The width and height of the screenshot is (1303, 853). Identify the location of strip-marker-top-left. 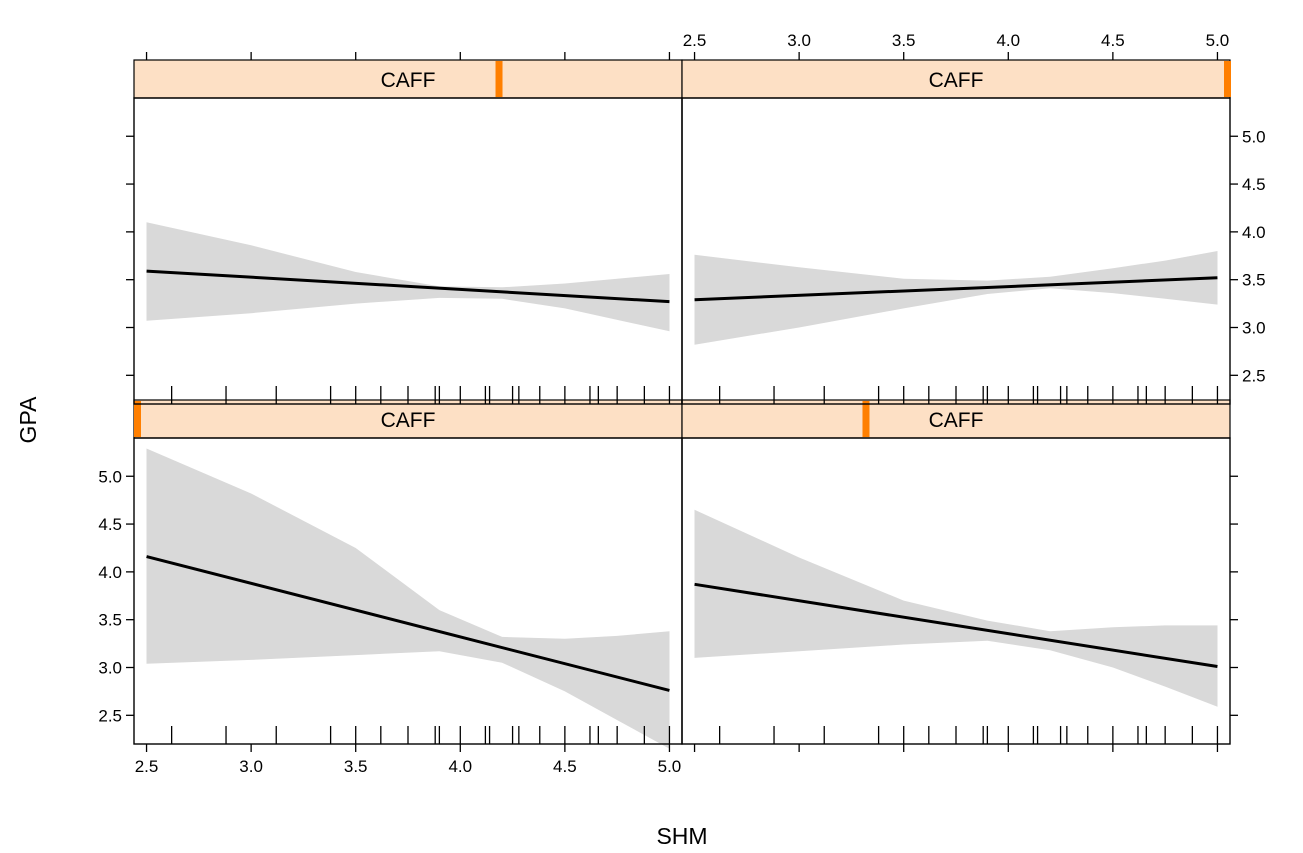
(499, 79).